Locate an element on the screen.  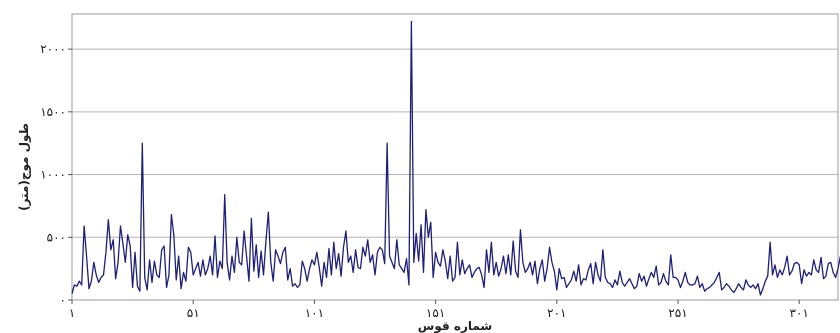
x-axis-title: شماره قوس is located at coordinates (455, 326).